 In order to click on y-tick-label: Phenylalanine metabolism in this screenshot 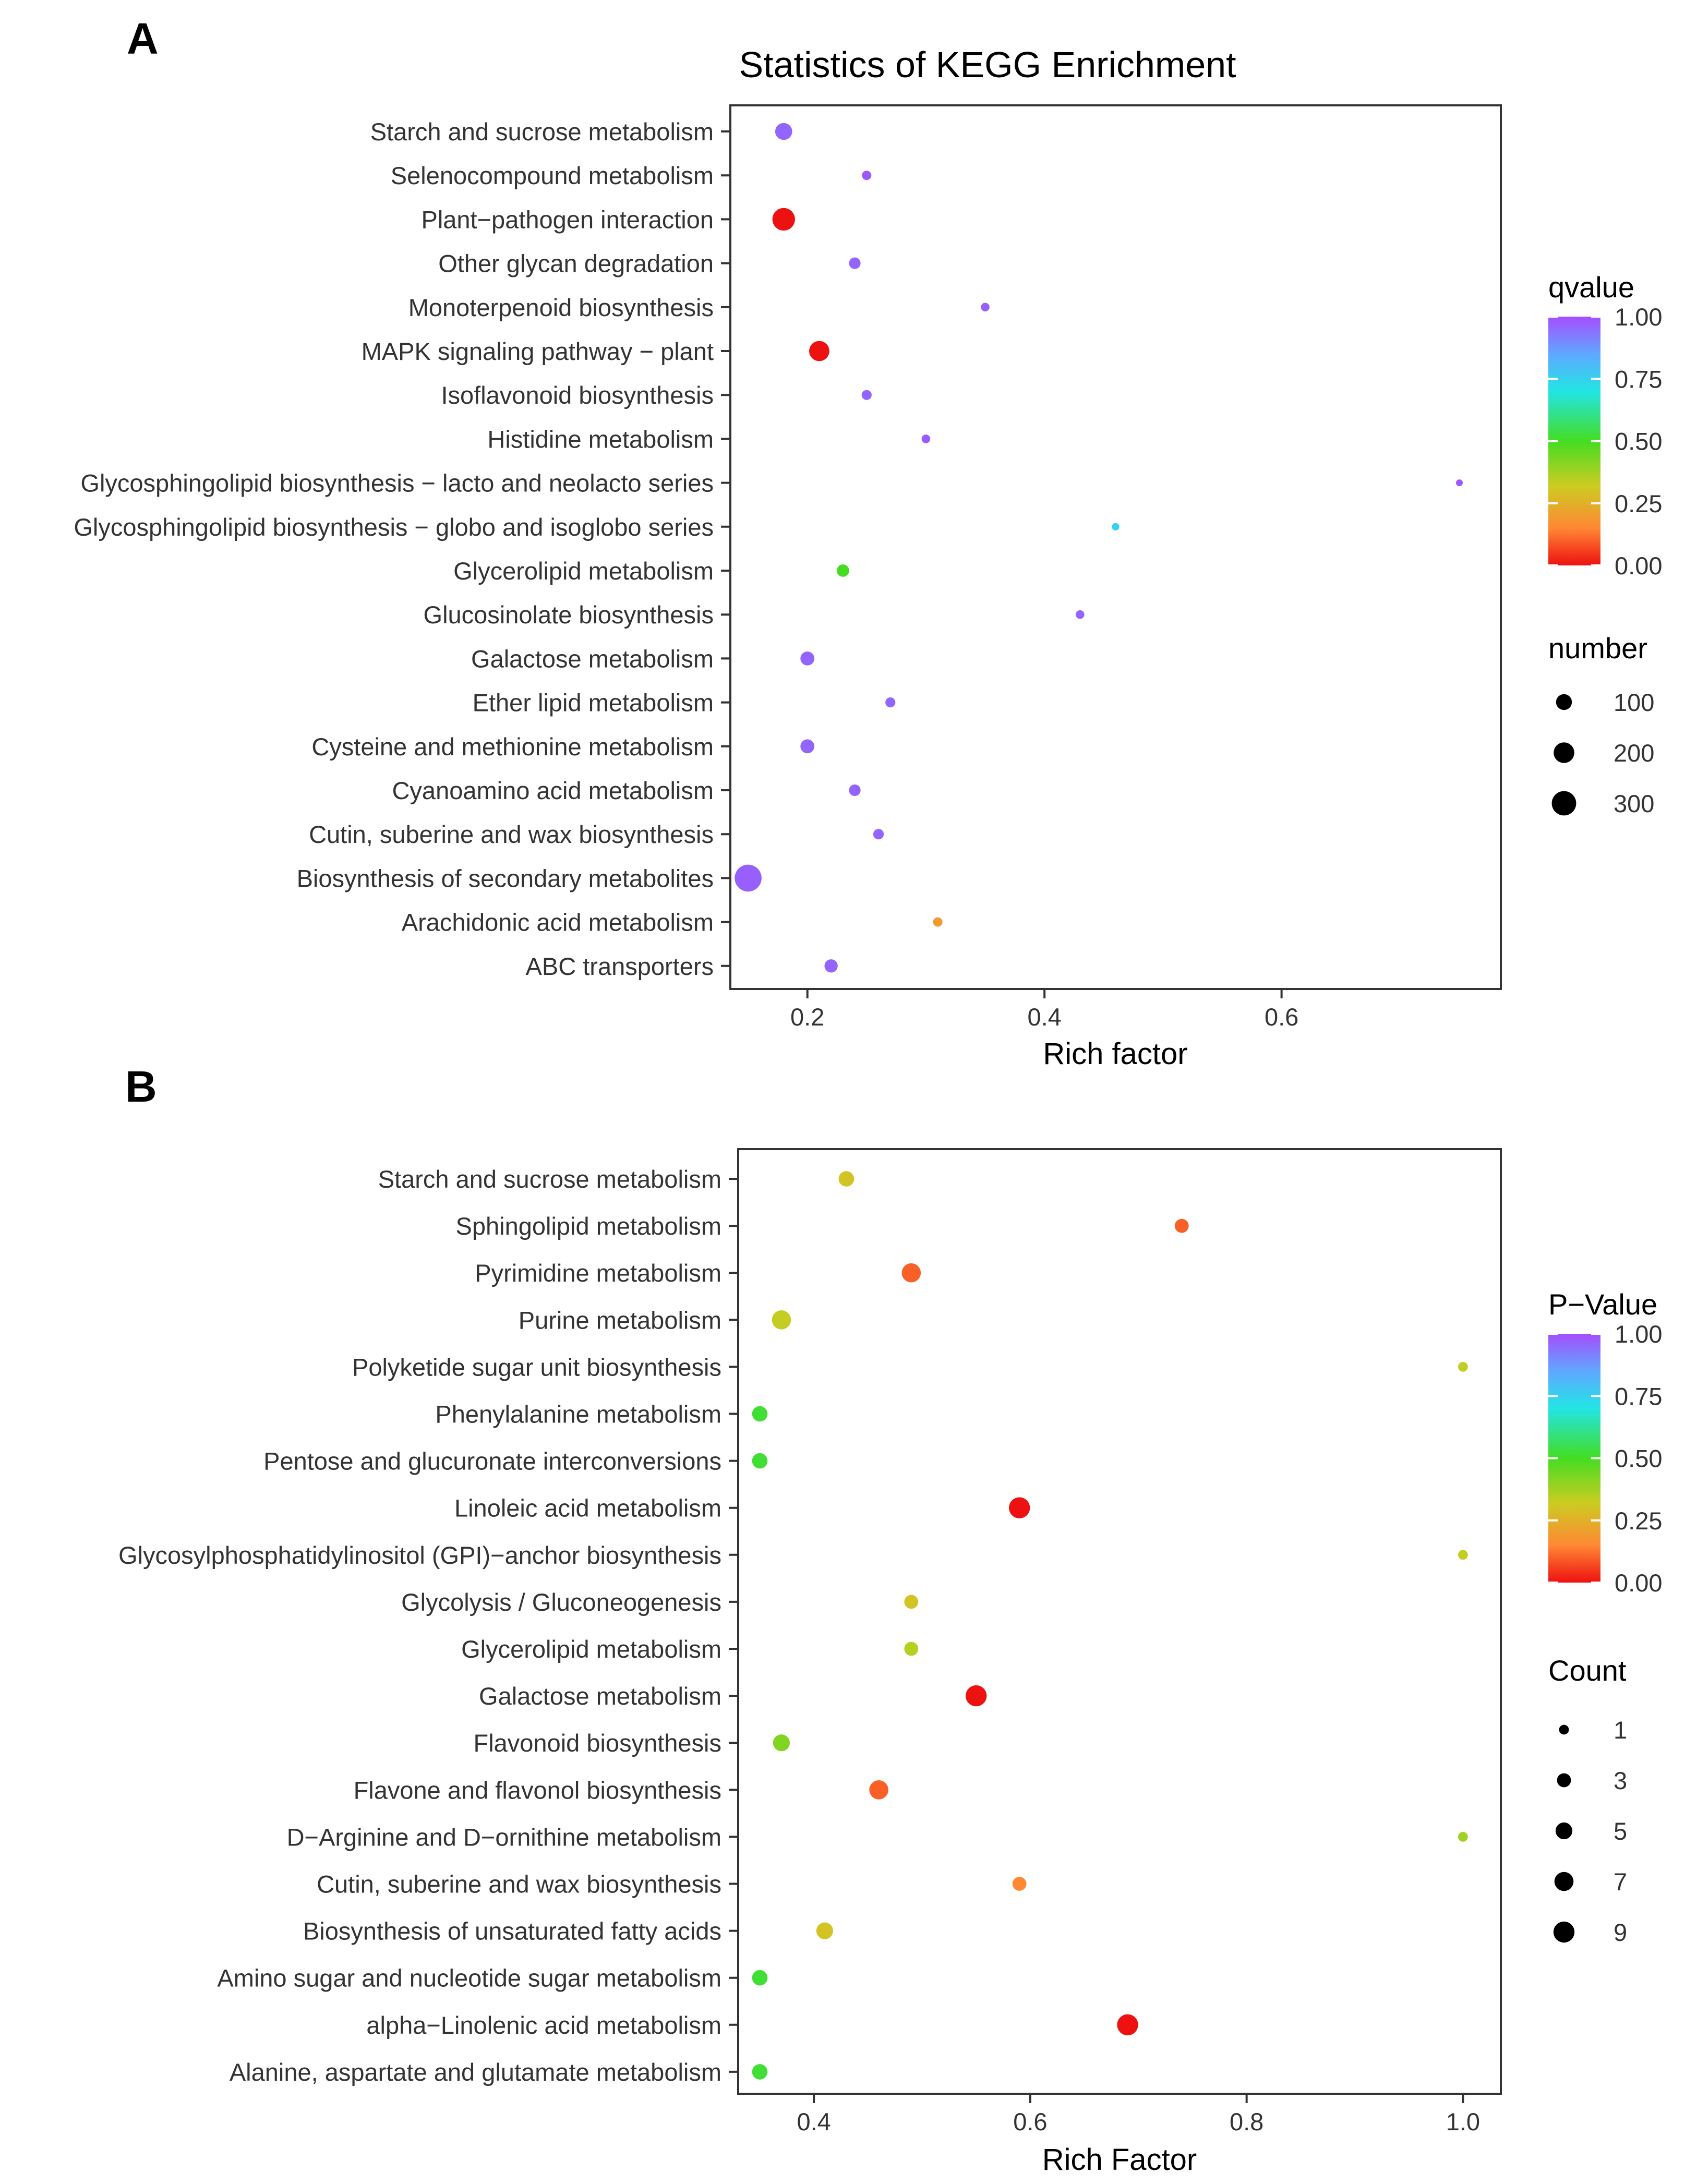, I will do `click(578, 1414)`.